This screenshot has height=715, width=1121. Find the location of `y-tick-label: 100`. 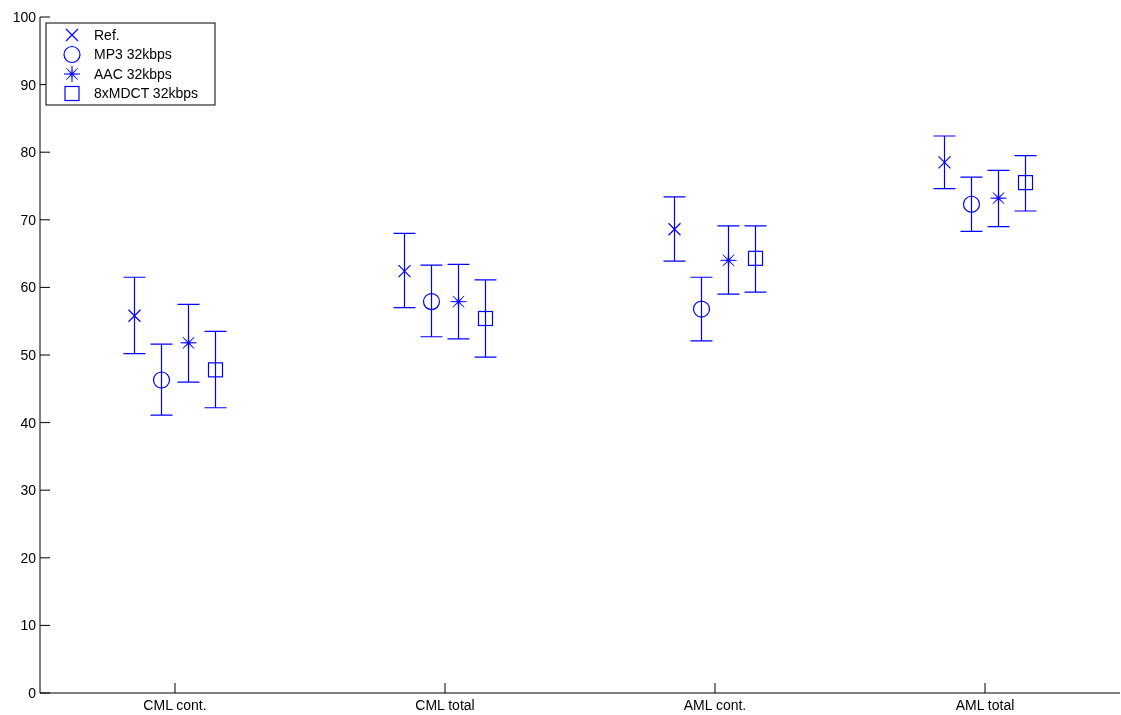

y-tick-label: 100 is located at coordinates (24, 16).